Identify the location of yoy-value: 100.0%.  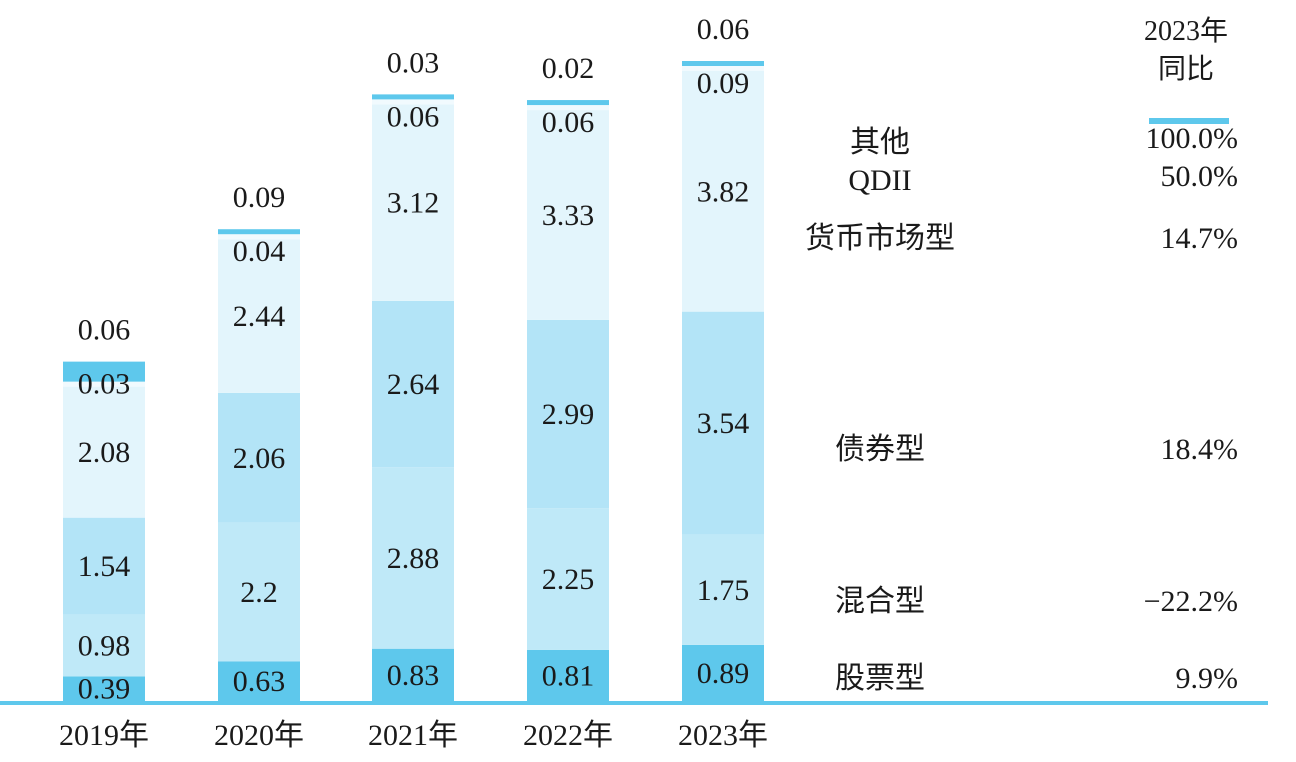
(1192, 138).